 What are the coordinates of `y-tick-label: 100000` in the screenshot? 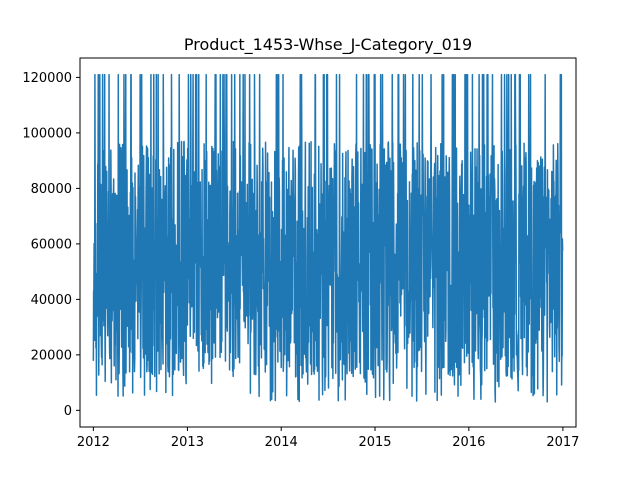 It's located at (47, 133).